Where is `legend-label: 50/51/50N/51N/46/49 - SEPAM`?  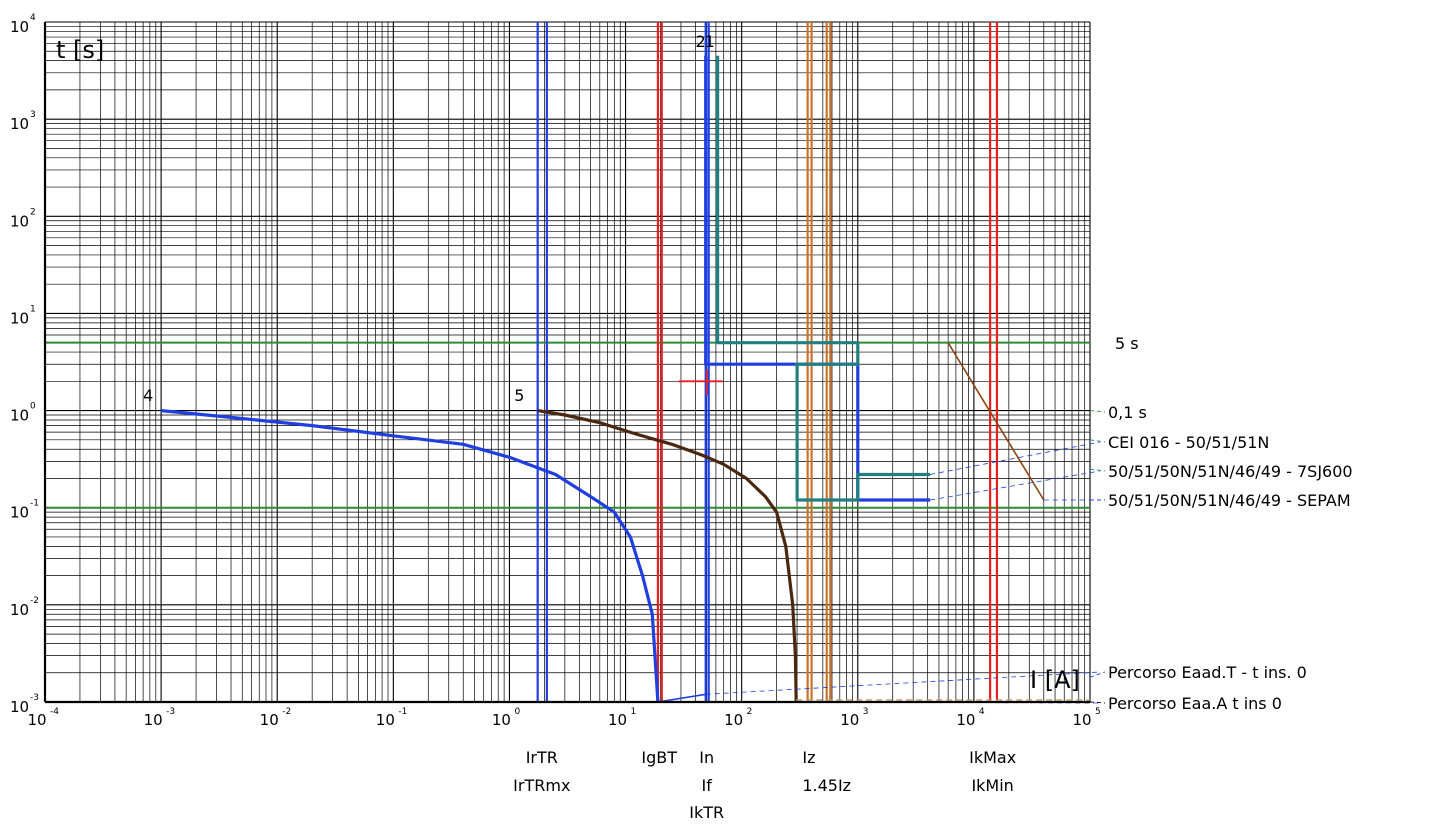
legend-label: 50/51/50N/51N/46/49 - SEPAM is located at coordinates (1229, 500).